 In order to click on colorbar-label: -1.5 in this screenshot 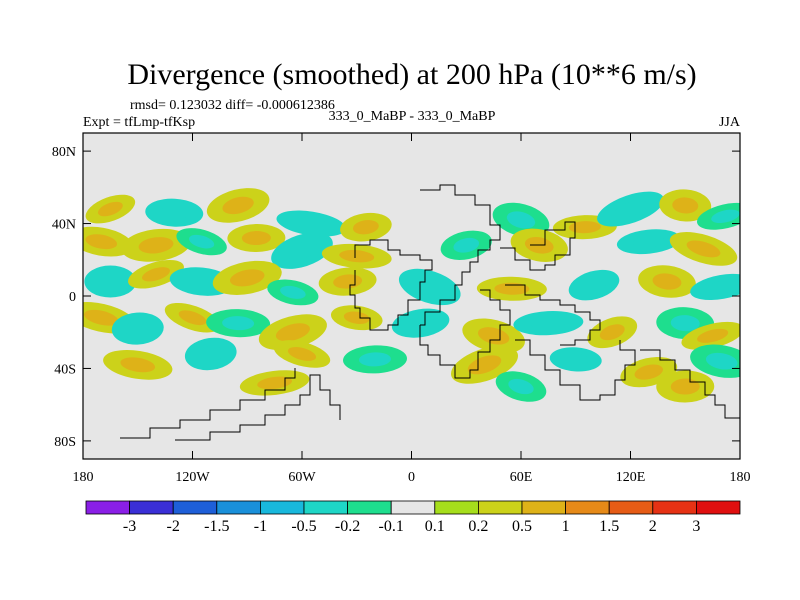, I will do `click(216, 526)`.